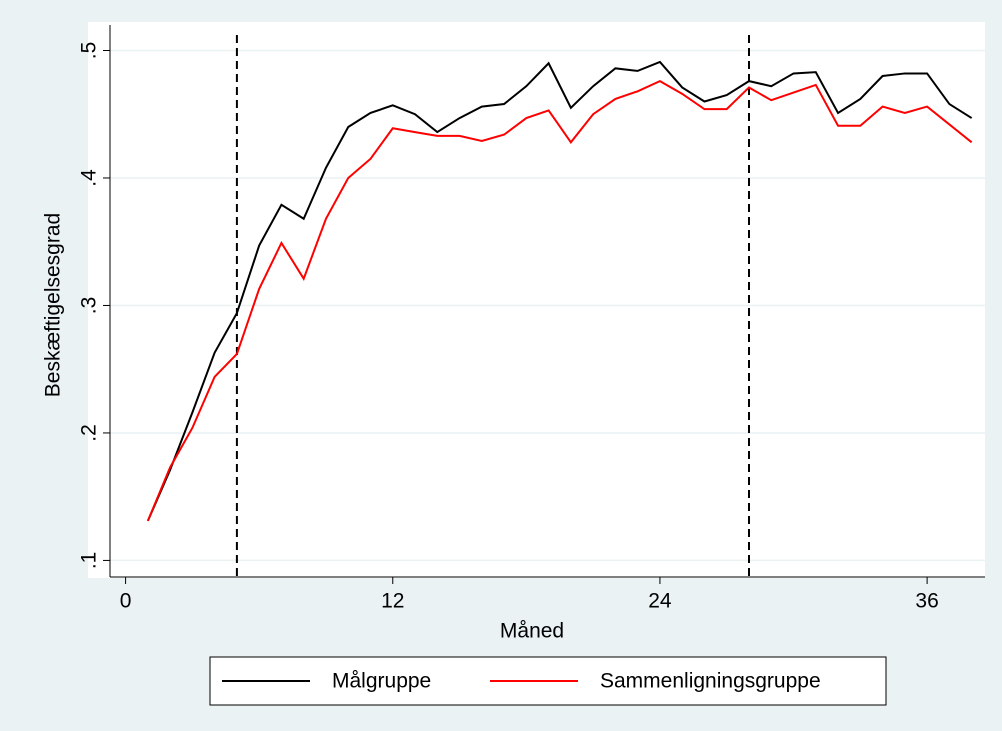 The width and height of the screenshot is (1002, 731). I want to click on y-tick-label: .5, so click(89, 51).